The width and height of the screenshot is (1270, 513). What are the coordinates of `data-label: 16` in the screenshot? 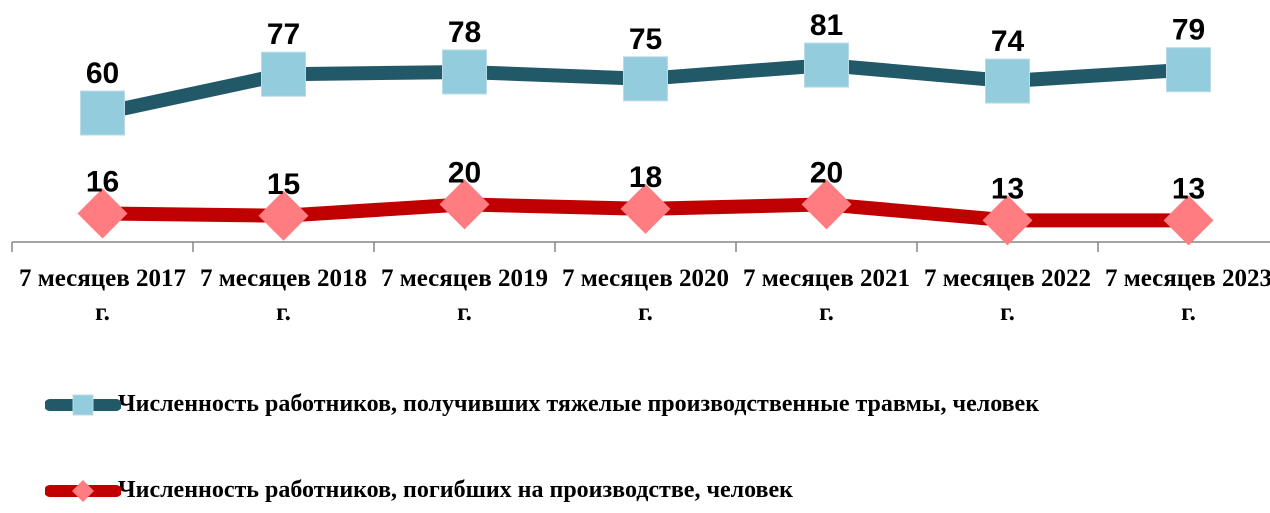 It's located at (102, 181).